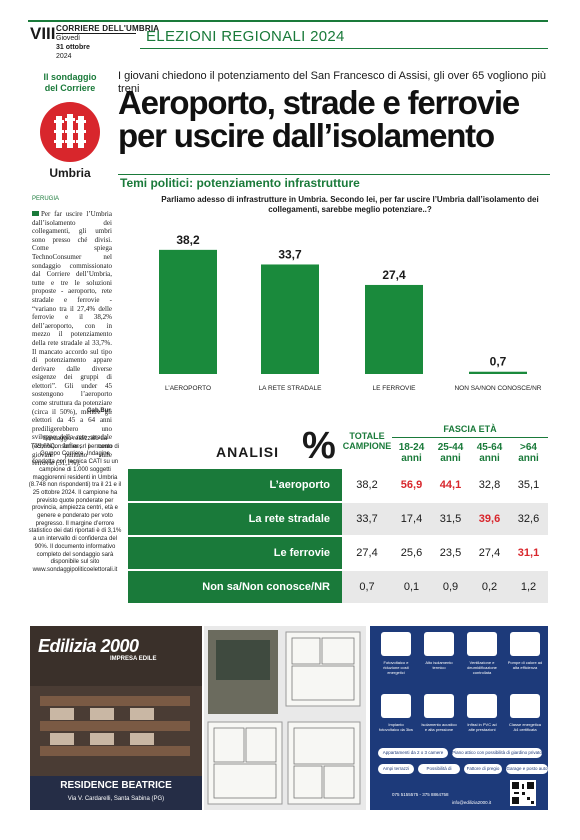  Describe the element at coordinates (470, 431) in the screenshot. I see `col-header-age-group: FASCIA ETÀ` at that location.